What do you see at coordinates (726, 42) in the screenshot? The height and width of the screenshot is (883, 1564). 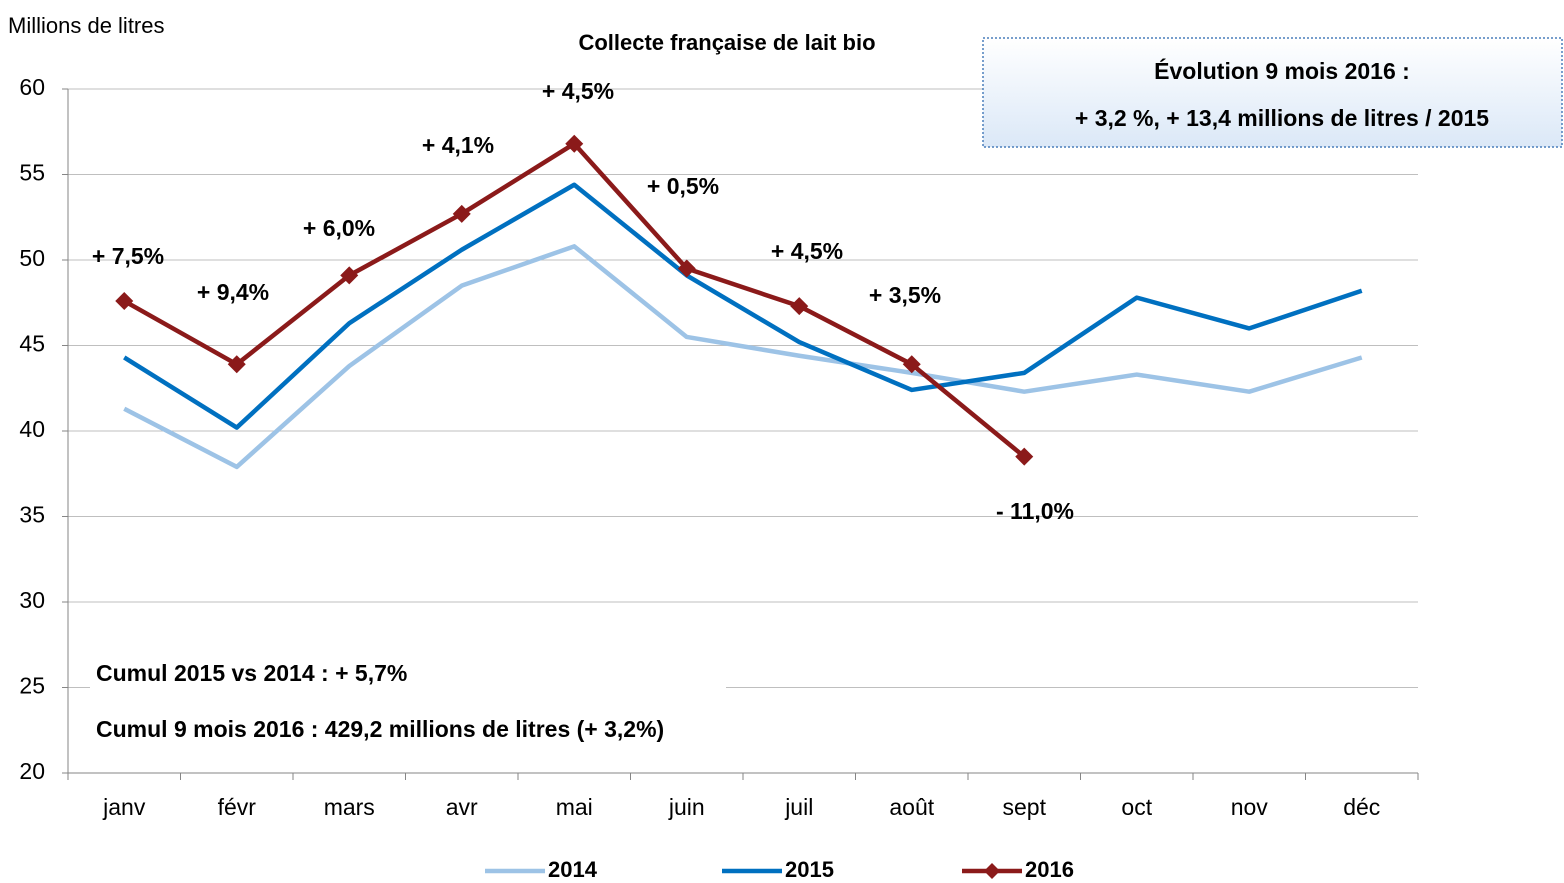 I see `chart-title: Collecte française de lait bio` at bounding box center [726, 42].